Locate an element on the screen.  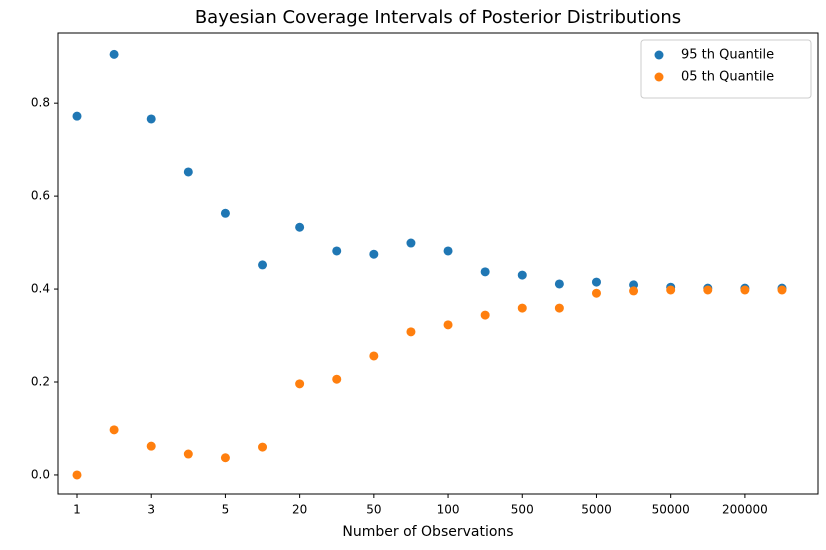
x-tick-label: 20 is located at coordinates (299, 510).